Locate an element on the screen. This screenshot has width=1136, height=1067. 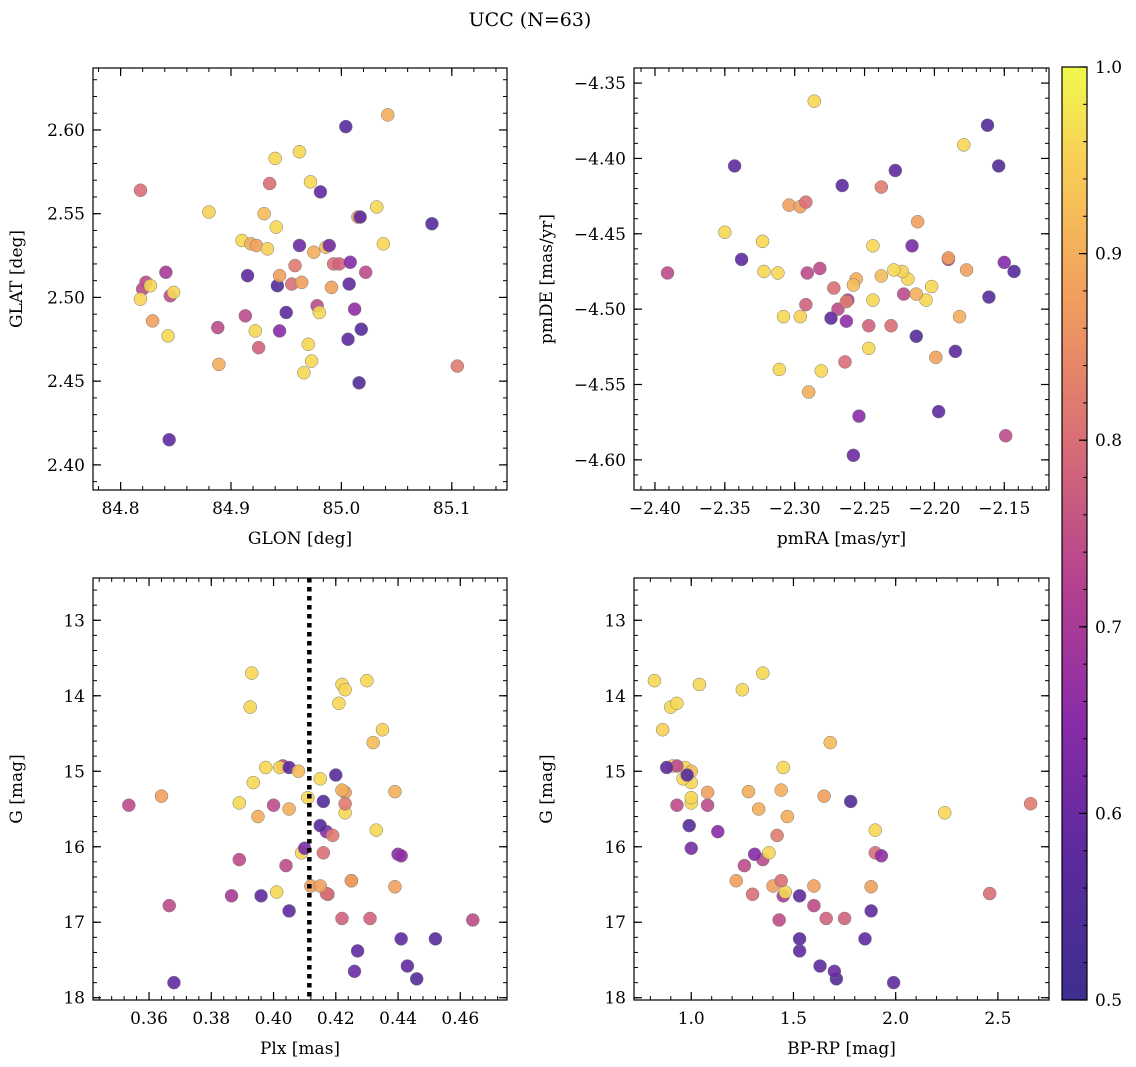
x-tick-label: −2.30 is located at coordinates (795, 509).